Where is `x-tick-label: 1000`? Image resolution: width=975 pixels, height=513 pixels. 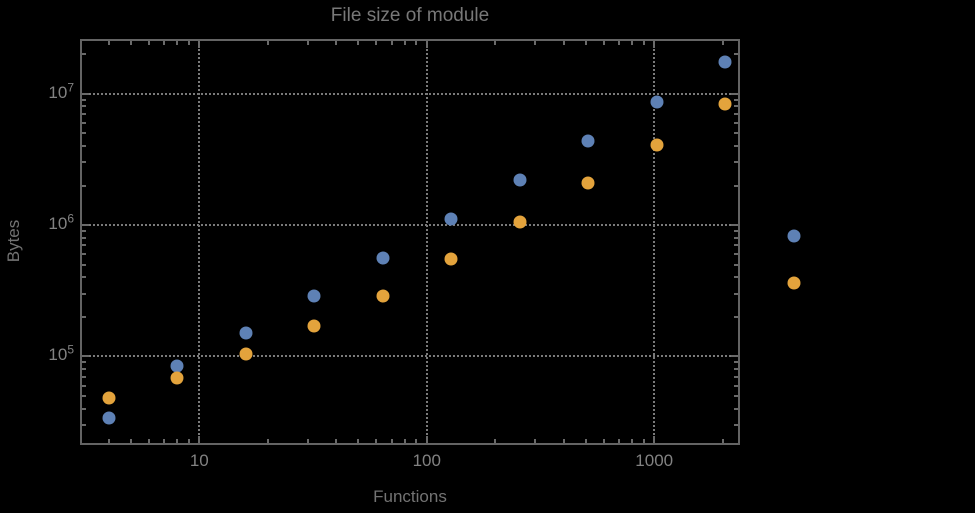 x-tick-label: 1000 is located at coordinates (654, 460).